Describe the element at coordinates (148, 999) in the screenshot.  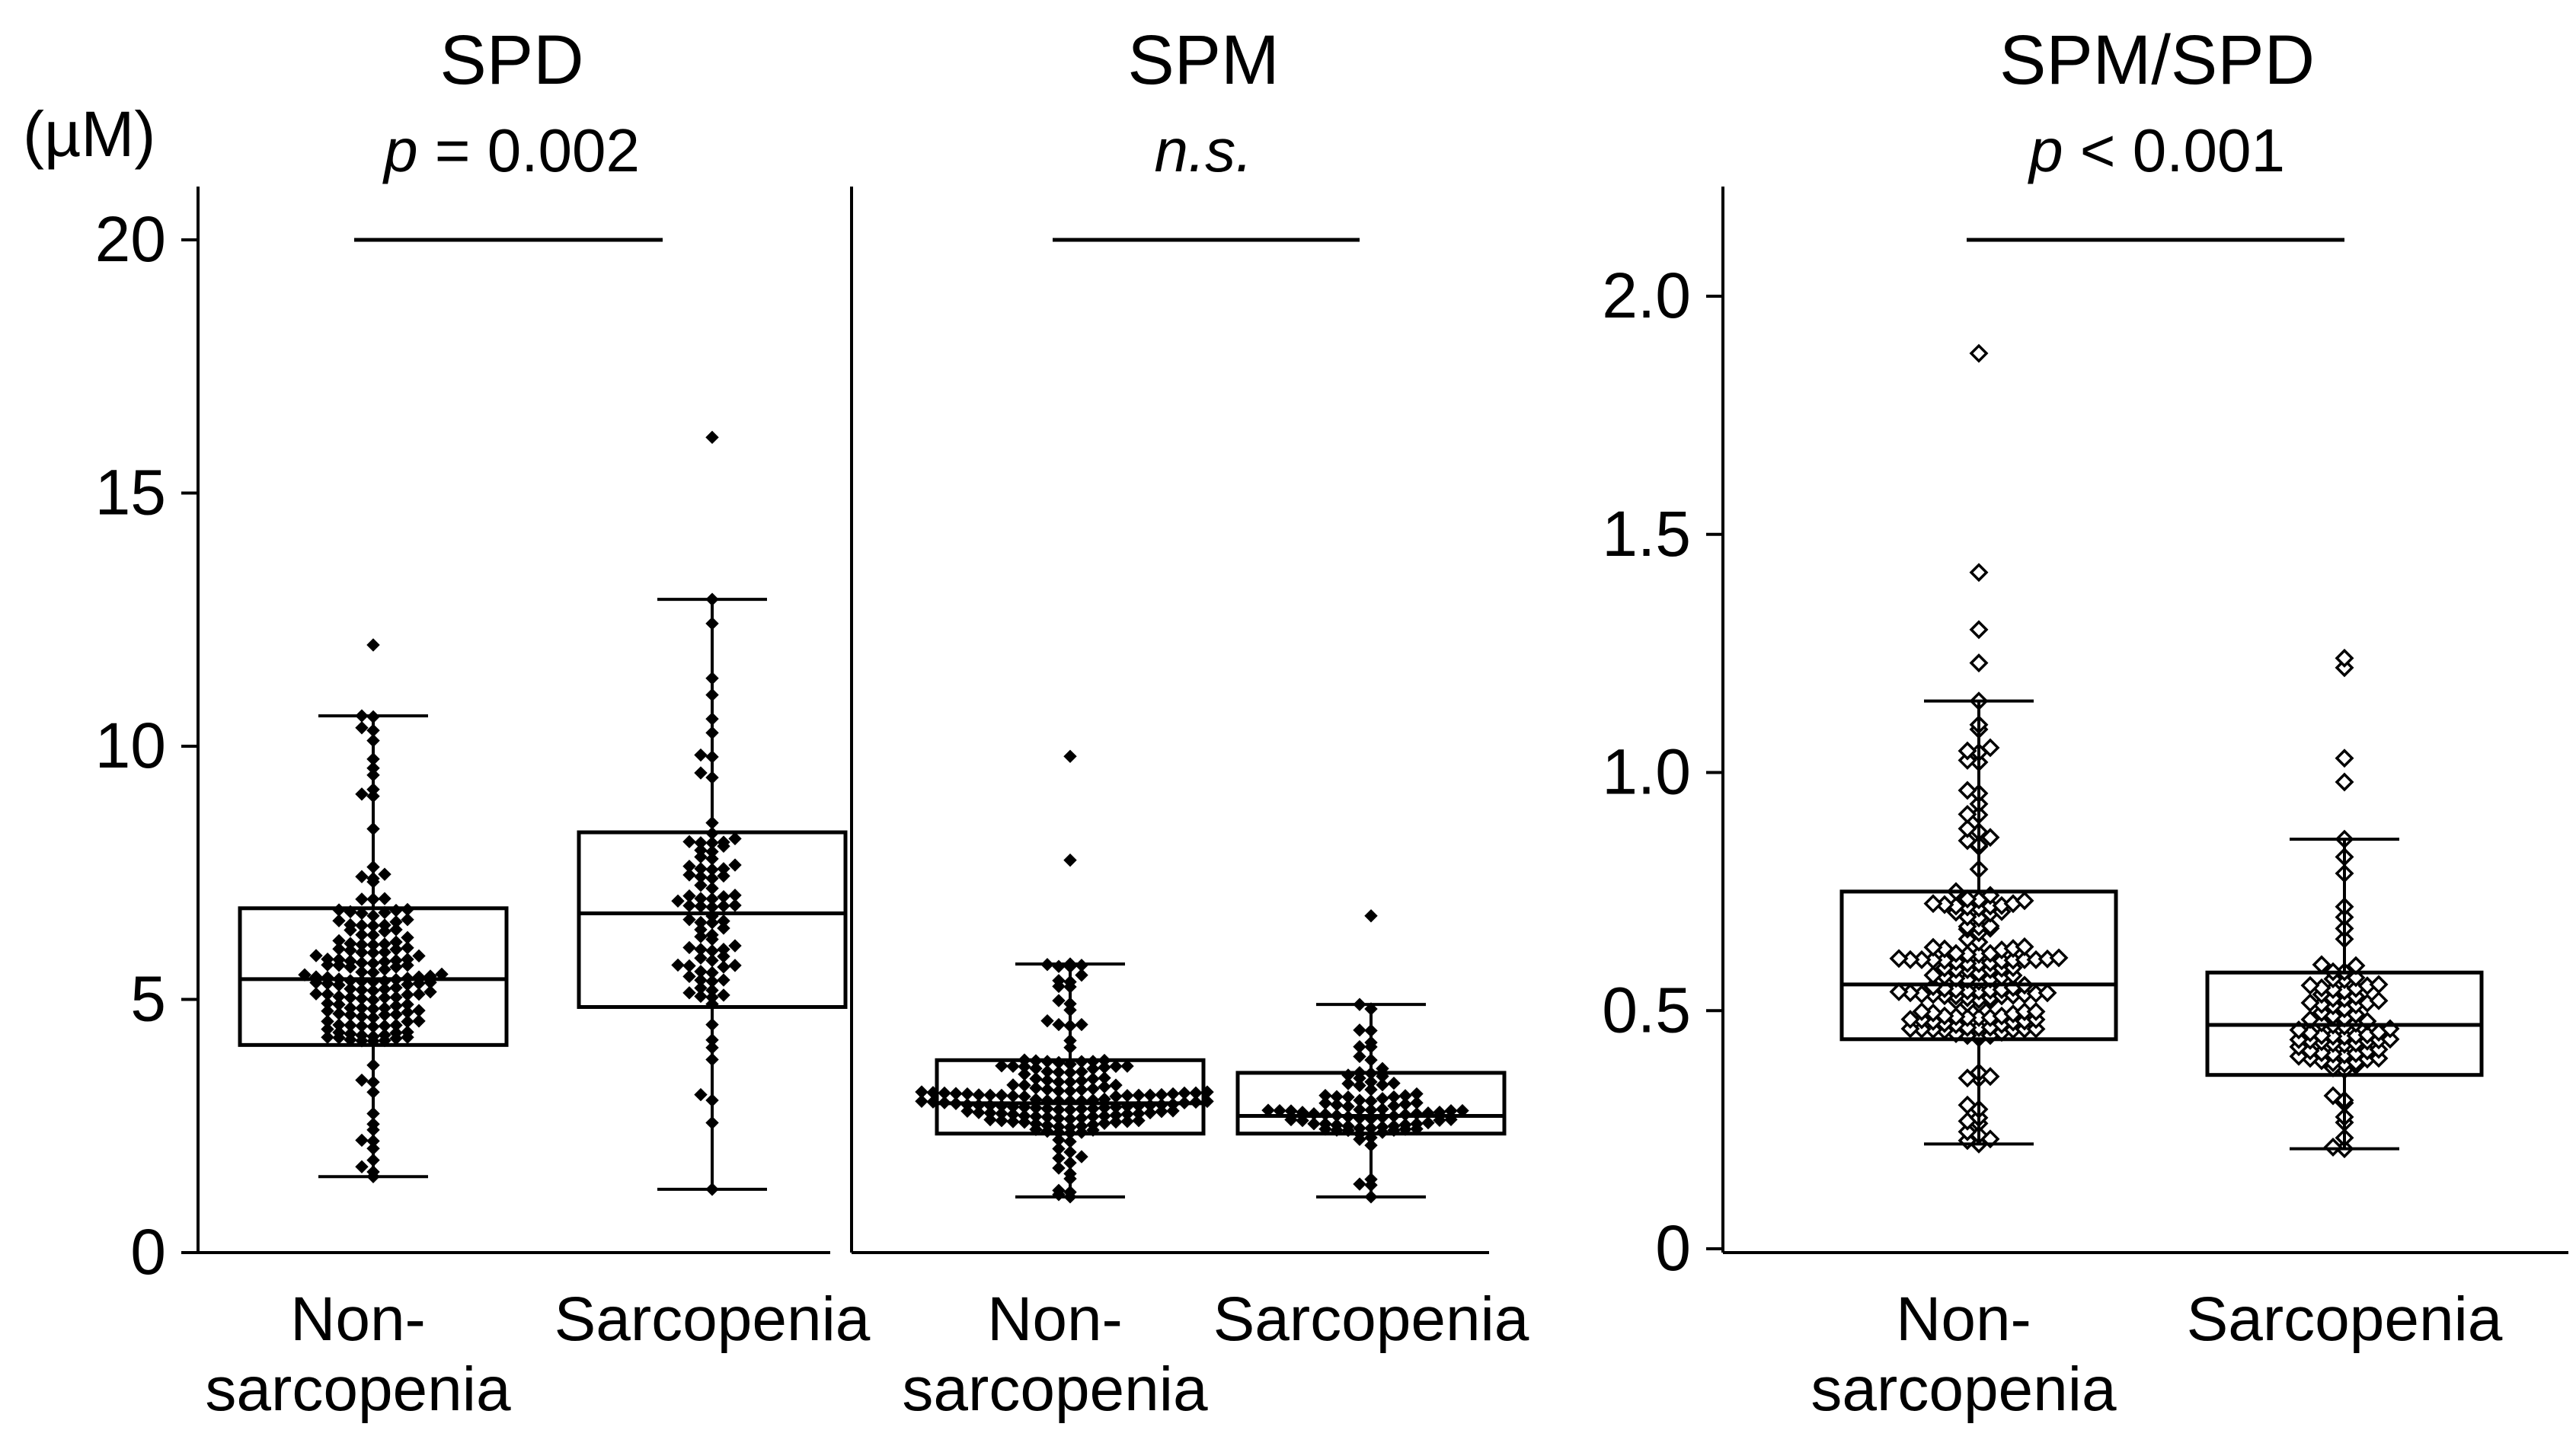
I see `y-tick-label: 5` at that location.